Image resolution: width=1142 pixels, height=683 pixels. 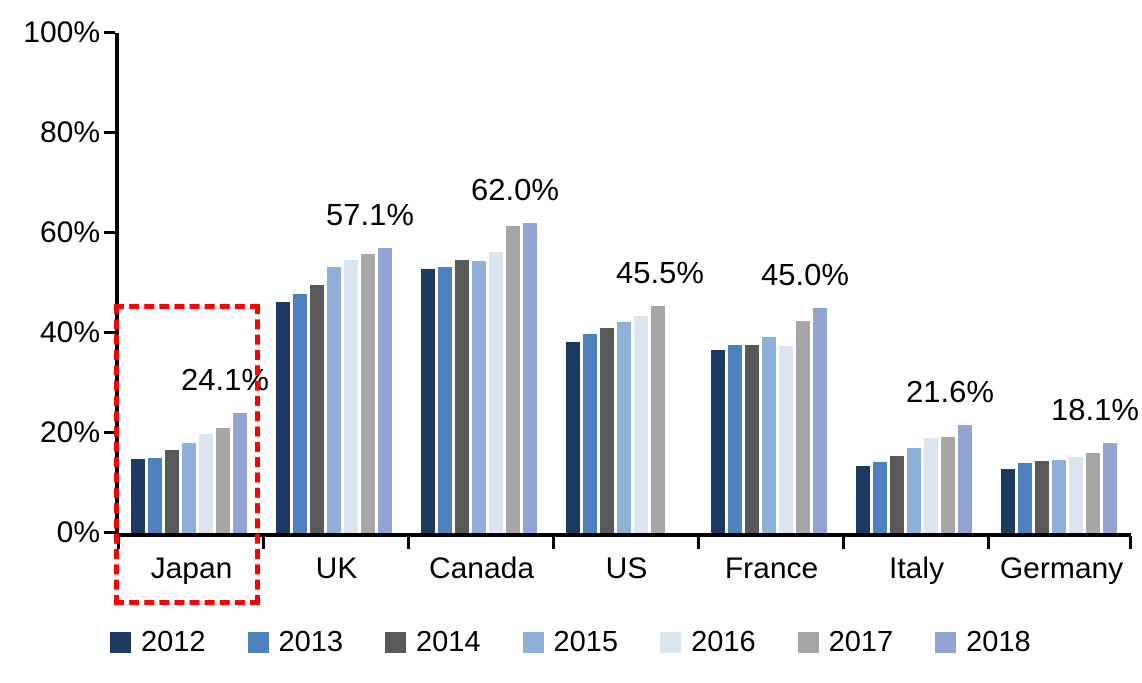 What do you see at coordinates (658, 419) in the screenshot?
I see `bar-us-2017` at bounding box center [658, 419].